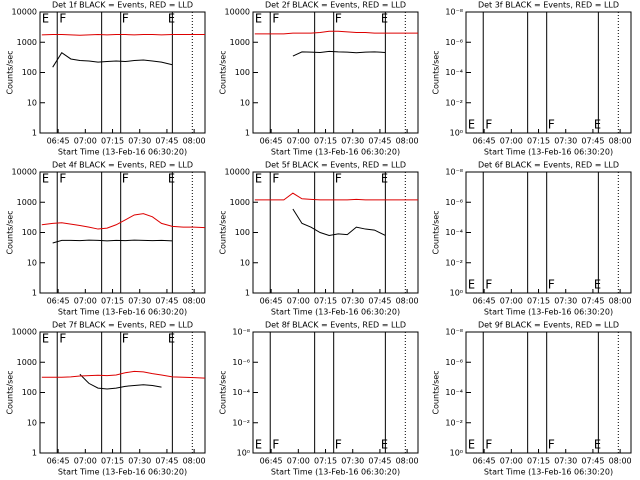 The width and height of the screenshot is (640, 480). I want to click on y-tick-label: 10⁻⁴, so click(454, 72).